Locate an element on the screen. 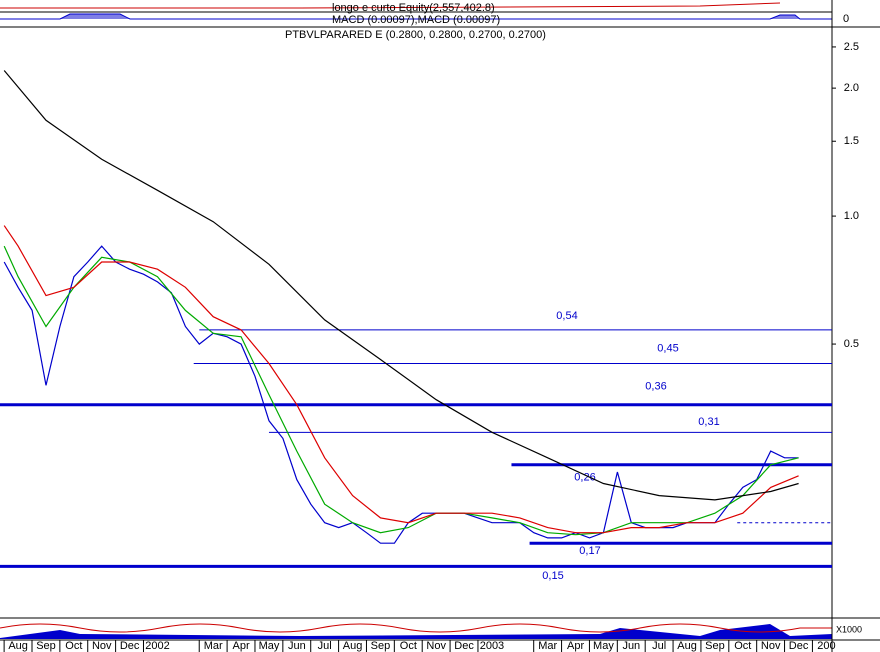  level-label: 0,45 is located at coordinates (667, 348).